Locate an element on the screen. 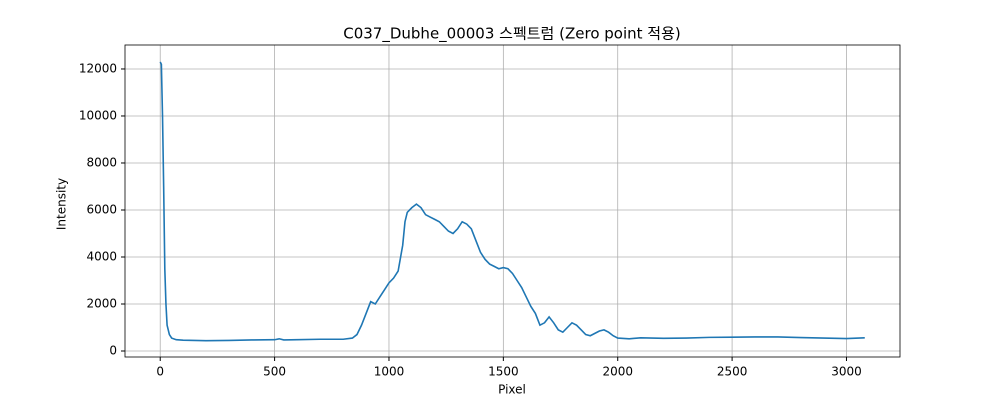 The image size is (1000, 400). y-tick-label: 12000 is located at coordinates (98, 68).